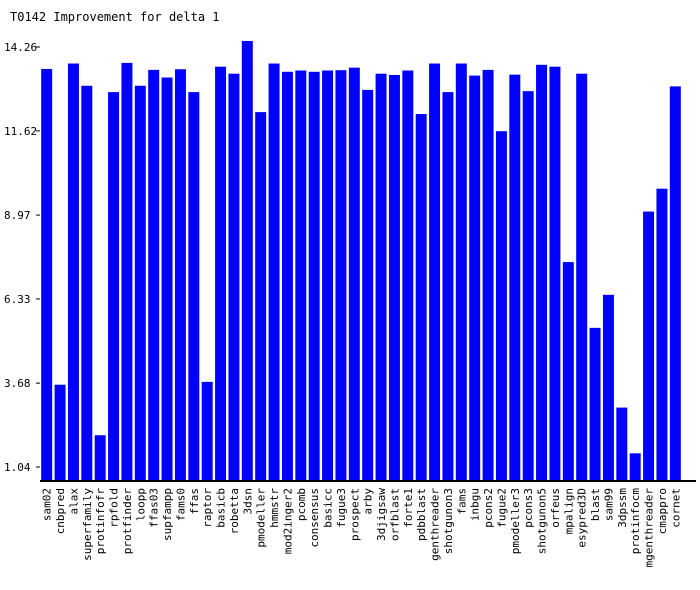 Image resolution: width=700 pixels, height=590 pixels. What do you see at coordinates (221, 508) in the screenshot?
I see `x-tick-label: basicb` at bounding box center [221, 508].